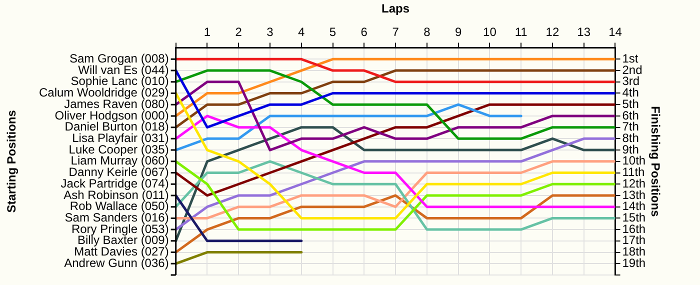  What do you see at coordinates (270, 31) in the screenshot?
I see `x-tick-label: 3` at bounding box center [270, 31].